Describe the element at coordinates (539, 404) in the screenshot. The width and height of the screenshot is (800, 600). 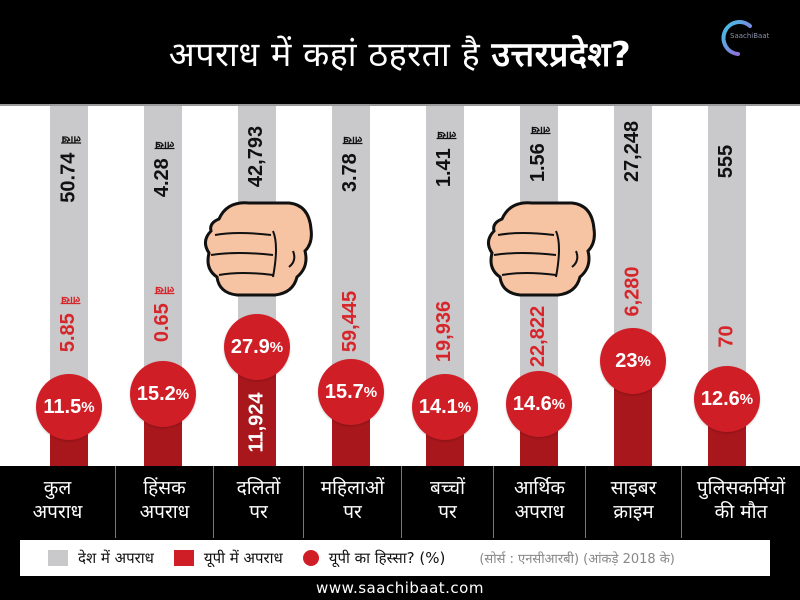
I see `share-circle-economic: 14.6%` at that location.